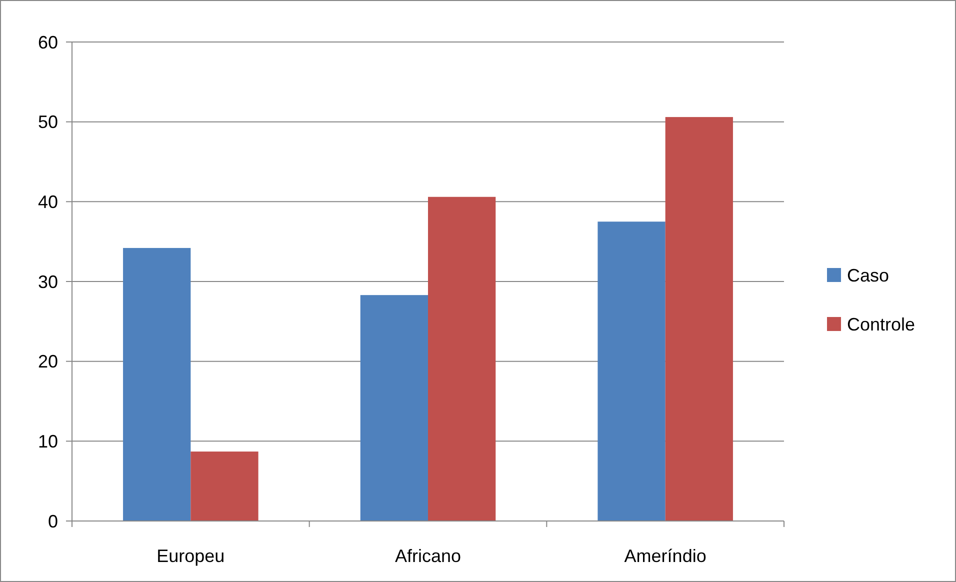 This screenshot has height=582, width=956. I want to click on y-tick-label: 30, so click(48, 282).